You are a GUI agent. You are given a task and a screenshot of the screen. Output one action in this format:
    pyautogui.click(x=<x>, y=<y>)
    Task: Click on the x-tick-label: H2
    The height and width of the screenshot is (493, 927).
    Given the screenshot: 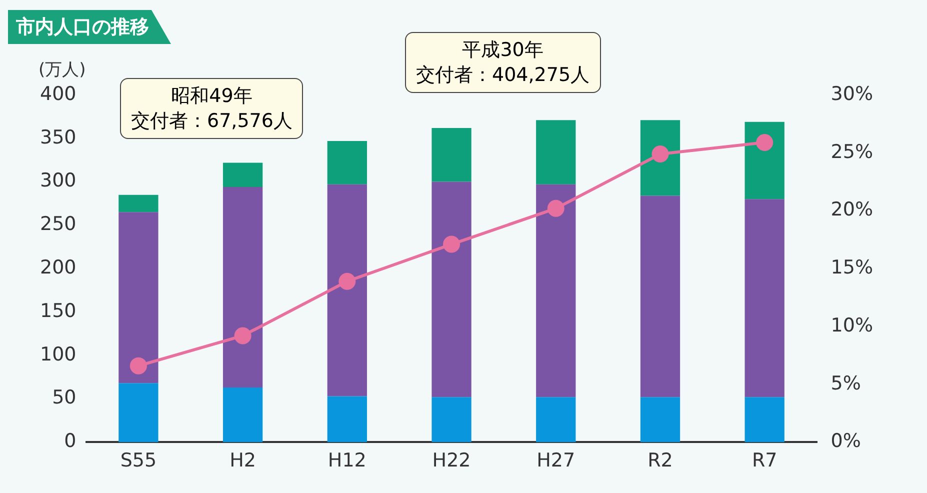 What is the action you would take?
    pyautogui.click(x=243, y=461)
    